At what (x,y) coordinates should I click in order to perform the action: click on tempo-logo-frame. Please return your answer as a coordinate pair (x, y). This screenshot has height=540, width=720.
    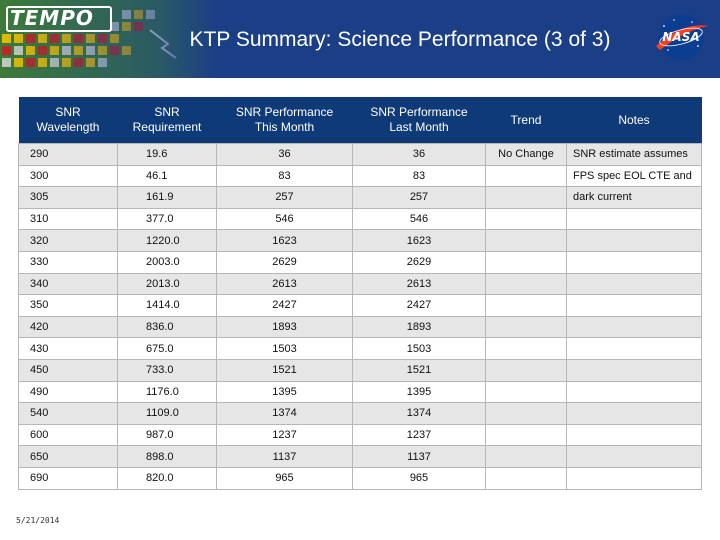
    Looking at the image, I should click on (59, 19).